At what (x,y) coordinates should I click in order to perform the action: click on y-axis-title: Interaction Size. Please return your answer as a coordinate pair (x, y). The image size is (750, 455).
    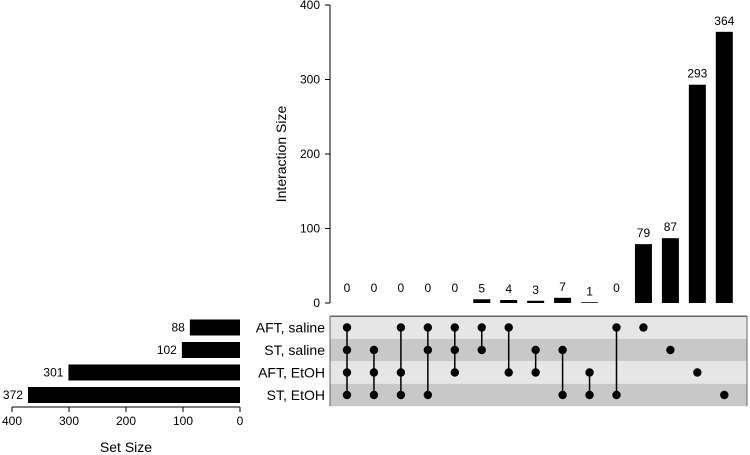
    Looking at the image, I should click on (281, 154).